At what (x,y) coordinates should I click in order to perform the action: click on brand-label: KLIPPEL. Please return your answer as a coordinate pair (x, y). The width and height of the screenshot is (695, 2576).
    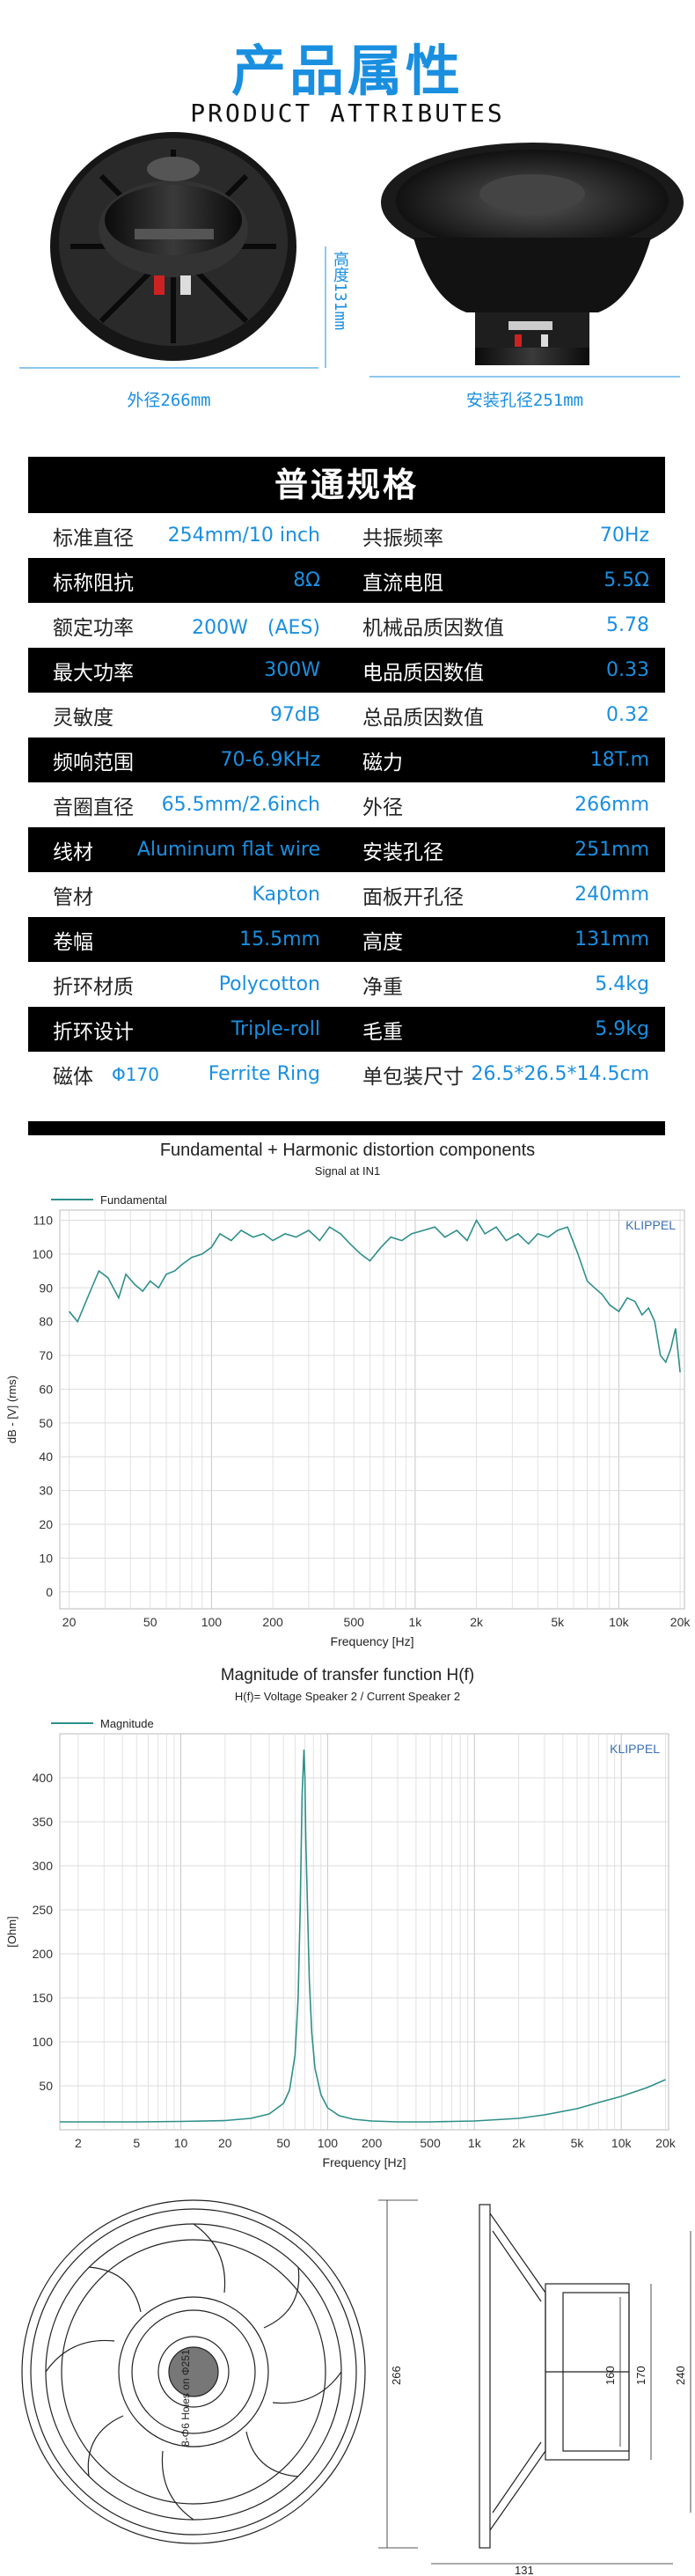
    Looking at the image, I should click on (651, 1225).